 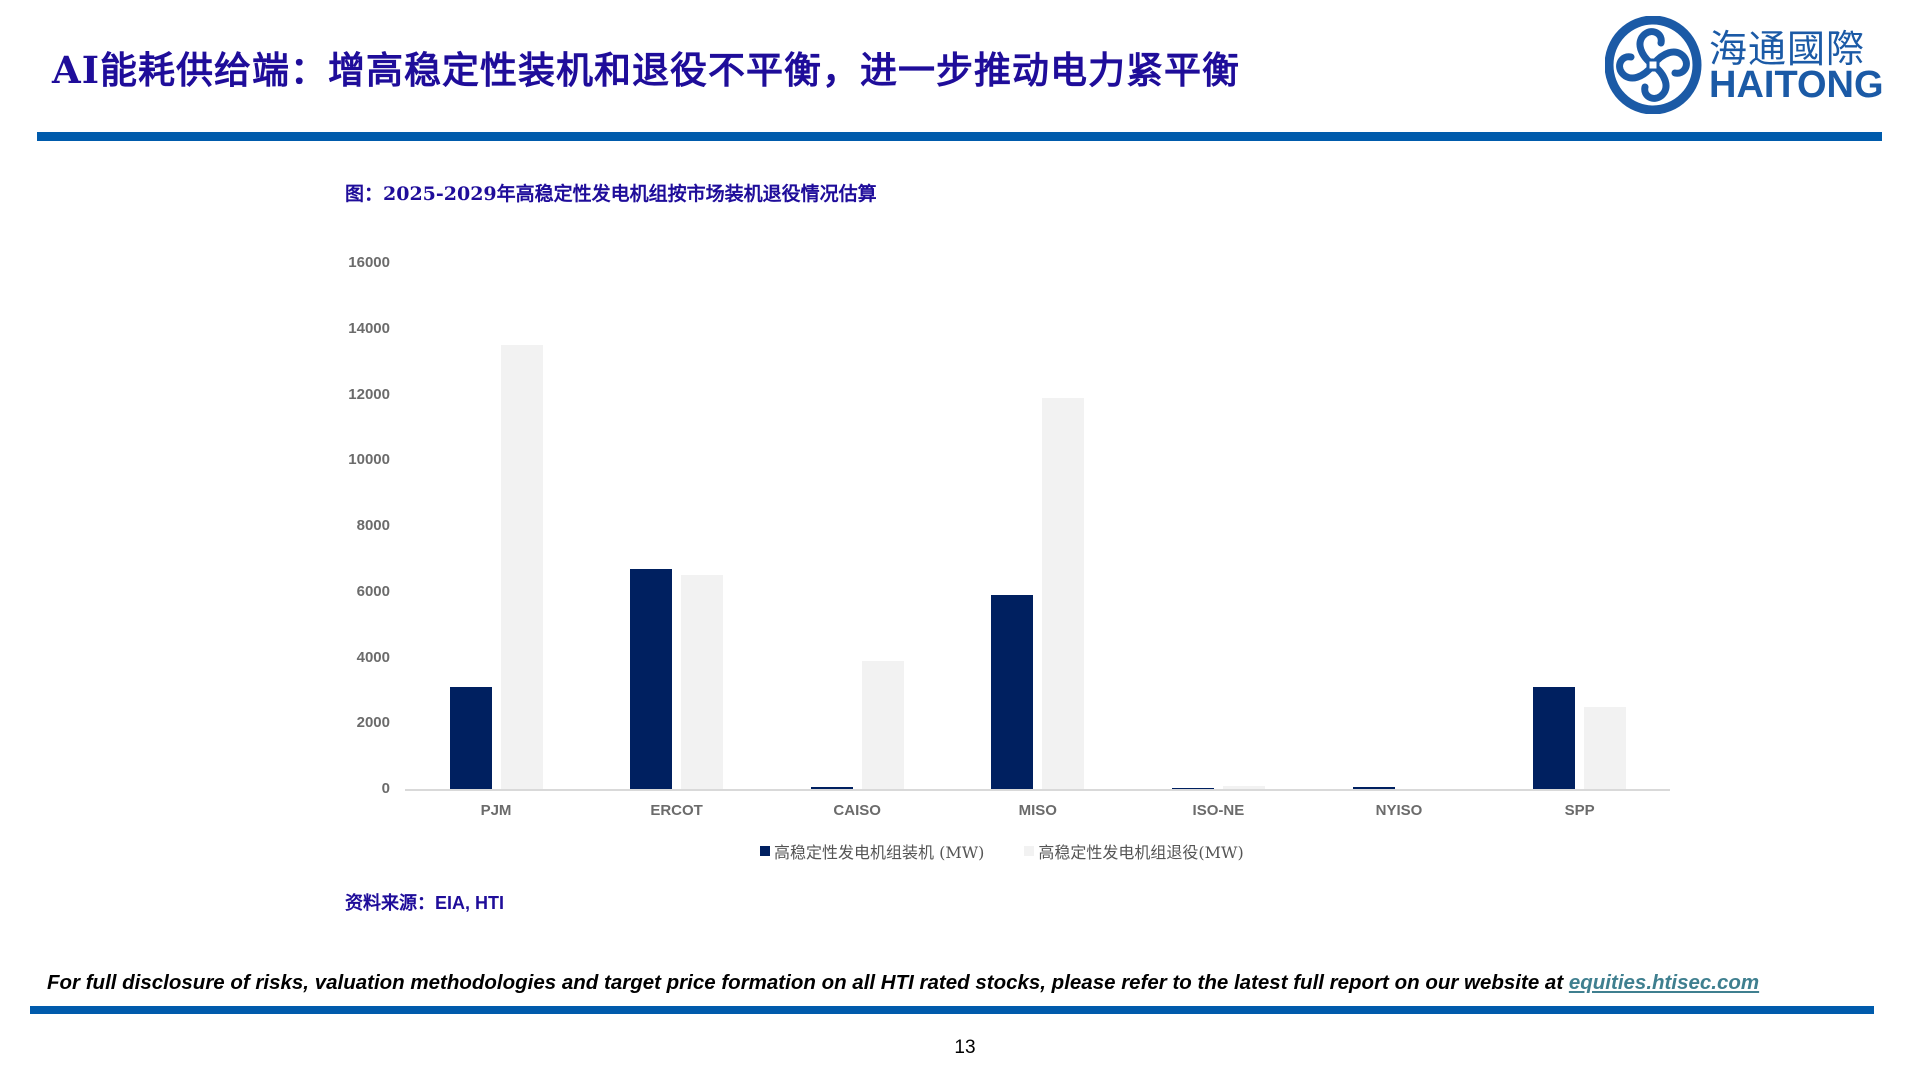 What do you see at coordinates (385, 788) in the screenshot?
I see `y-tick-label: 0` at bounding box center [385, 788].